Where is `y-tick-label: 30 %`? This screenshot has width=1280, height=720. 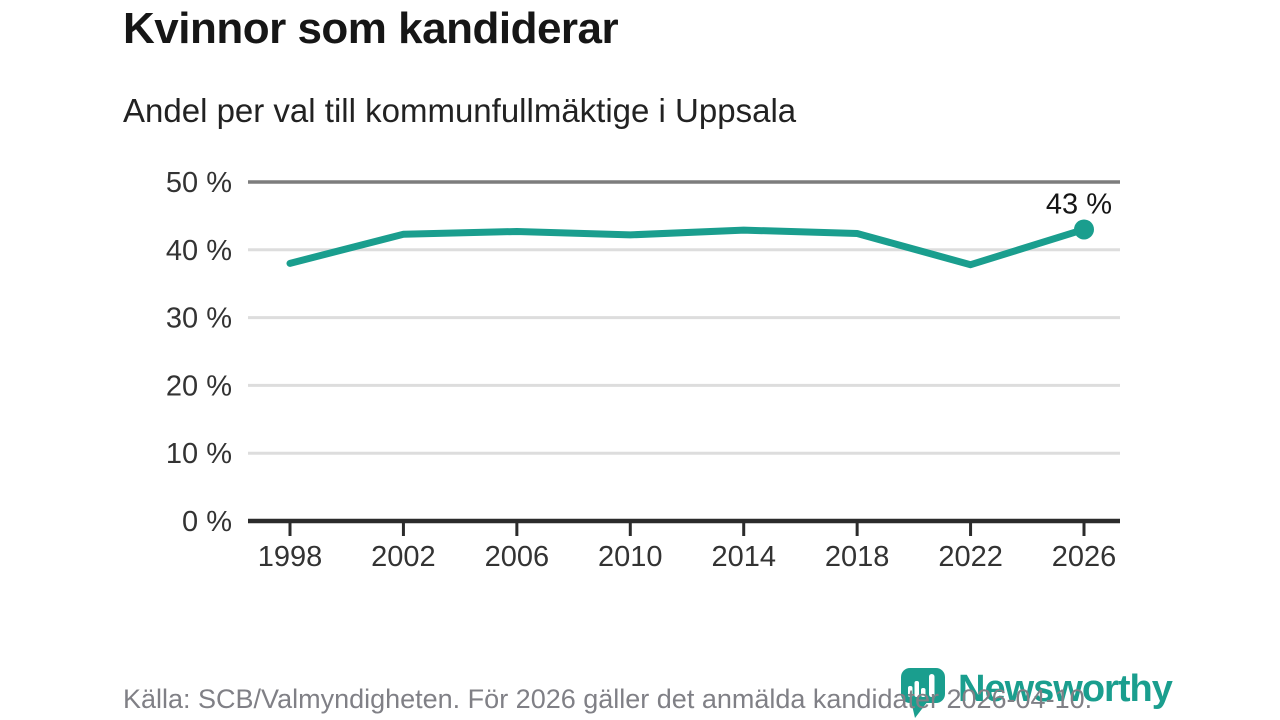
y-tick-label: 30 % is located at coordinates (199, 319).